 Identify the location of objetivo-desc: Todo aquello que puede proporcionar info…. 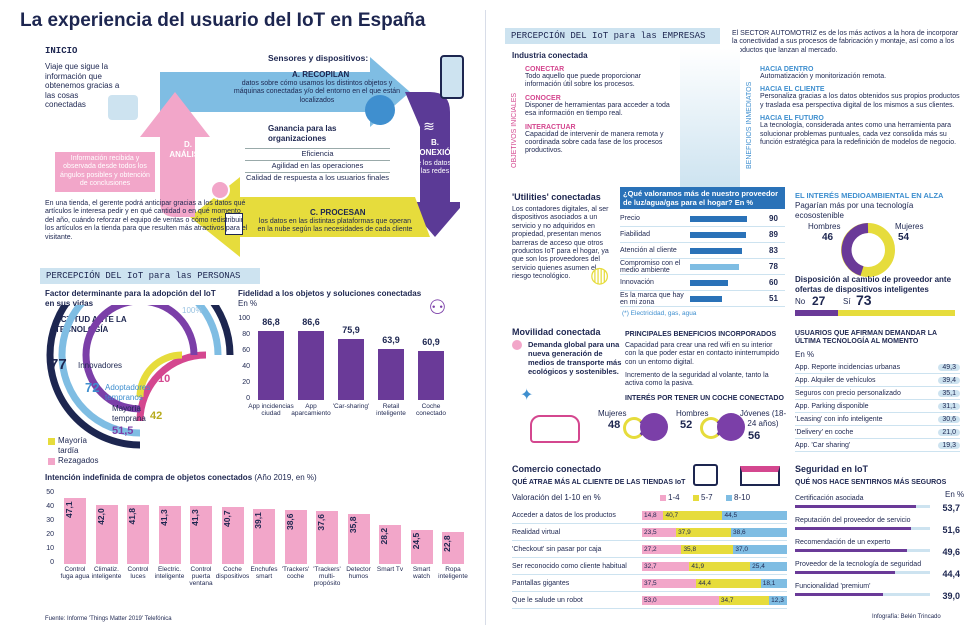
(583, 81).